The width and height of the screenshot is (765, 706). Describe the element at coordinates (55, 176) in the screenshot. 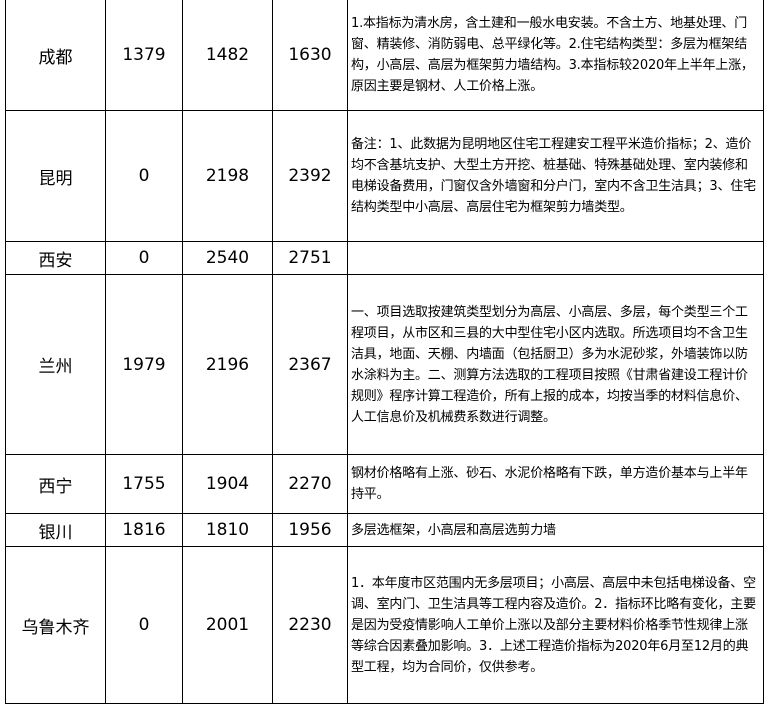

I see `city-cell: 昆明` at that location.